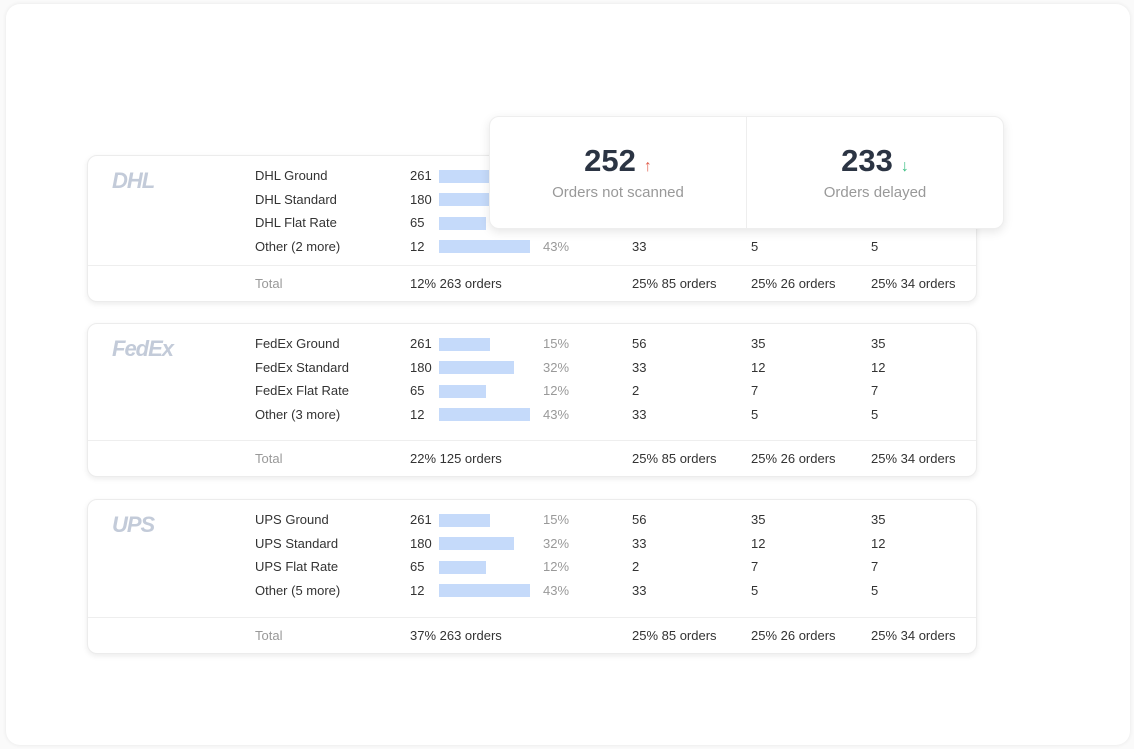  I want to click on total-orders: 37% 263 orders, so click(456, 635).